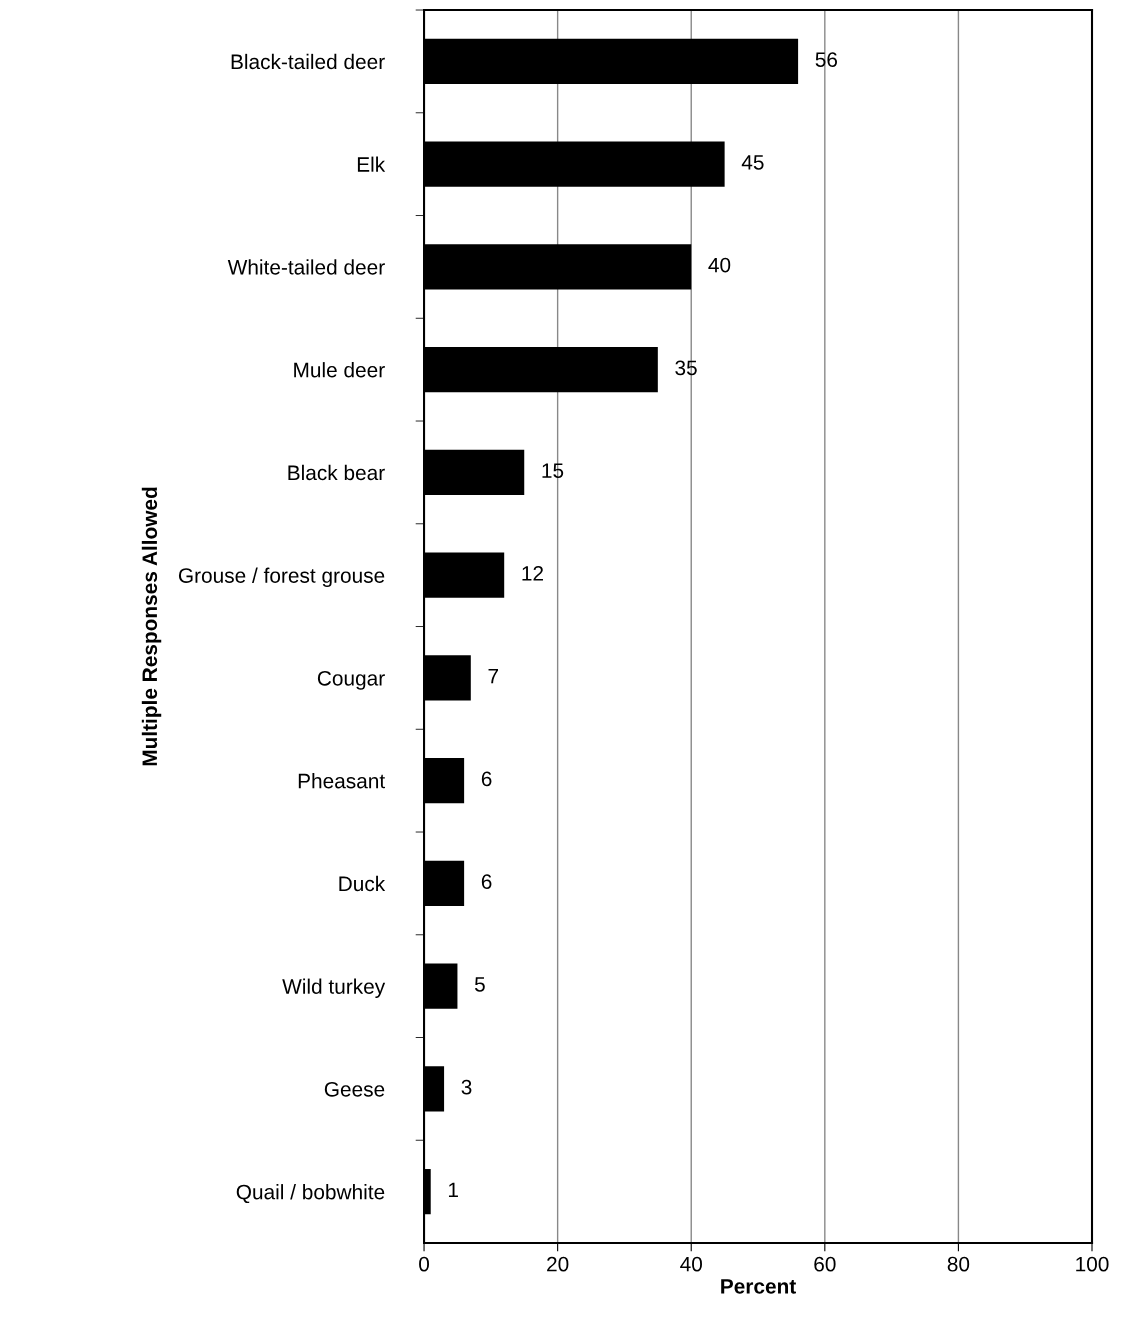  What do you see at coordinates (686, 368) in the screenshot?
I see `data-label: 35` at bounding box center [686, 368].